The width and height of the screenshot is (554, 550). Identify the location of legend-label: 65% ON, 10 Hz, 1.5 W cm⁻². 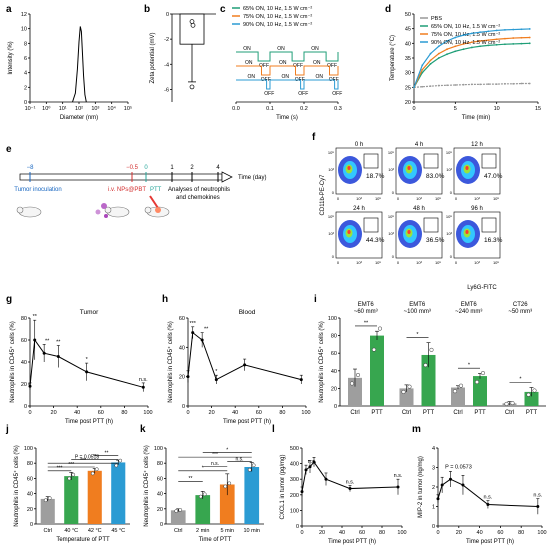
(465, 27).